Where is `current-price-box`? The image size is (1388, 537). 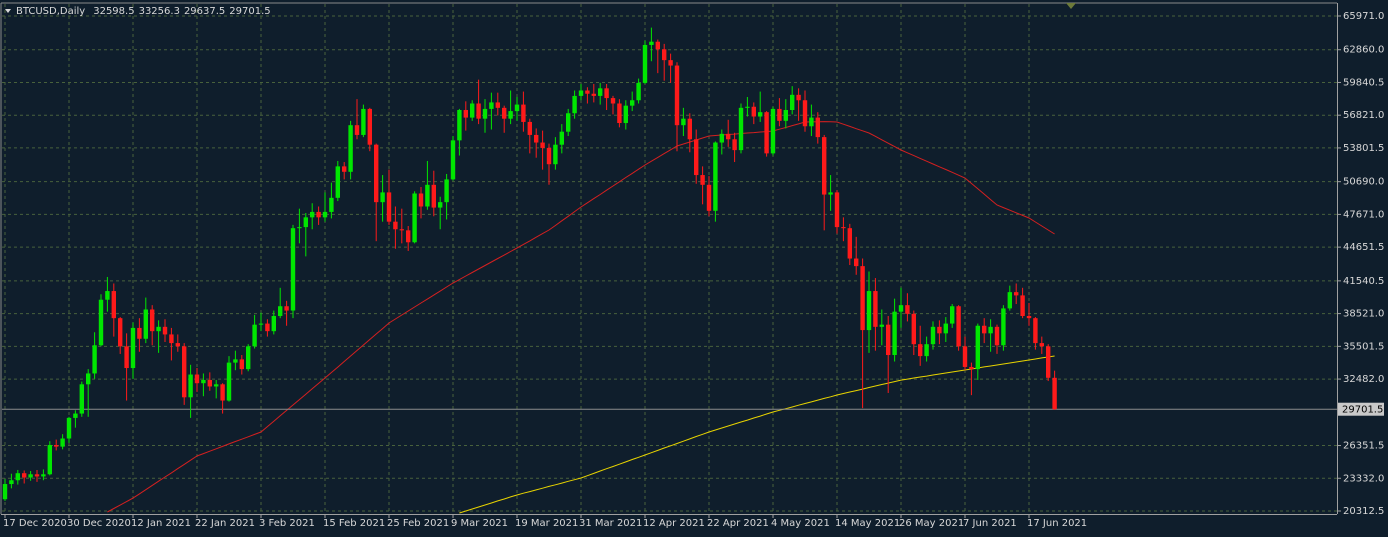 current-price-box is located at coordinates (1361, 409).